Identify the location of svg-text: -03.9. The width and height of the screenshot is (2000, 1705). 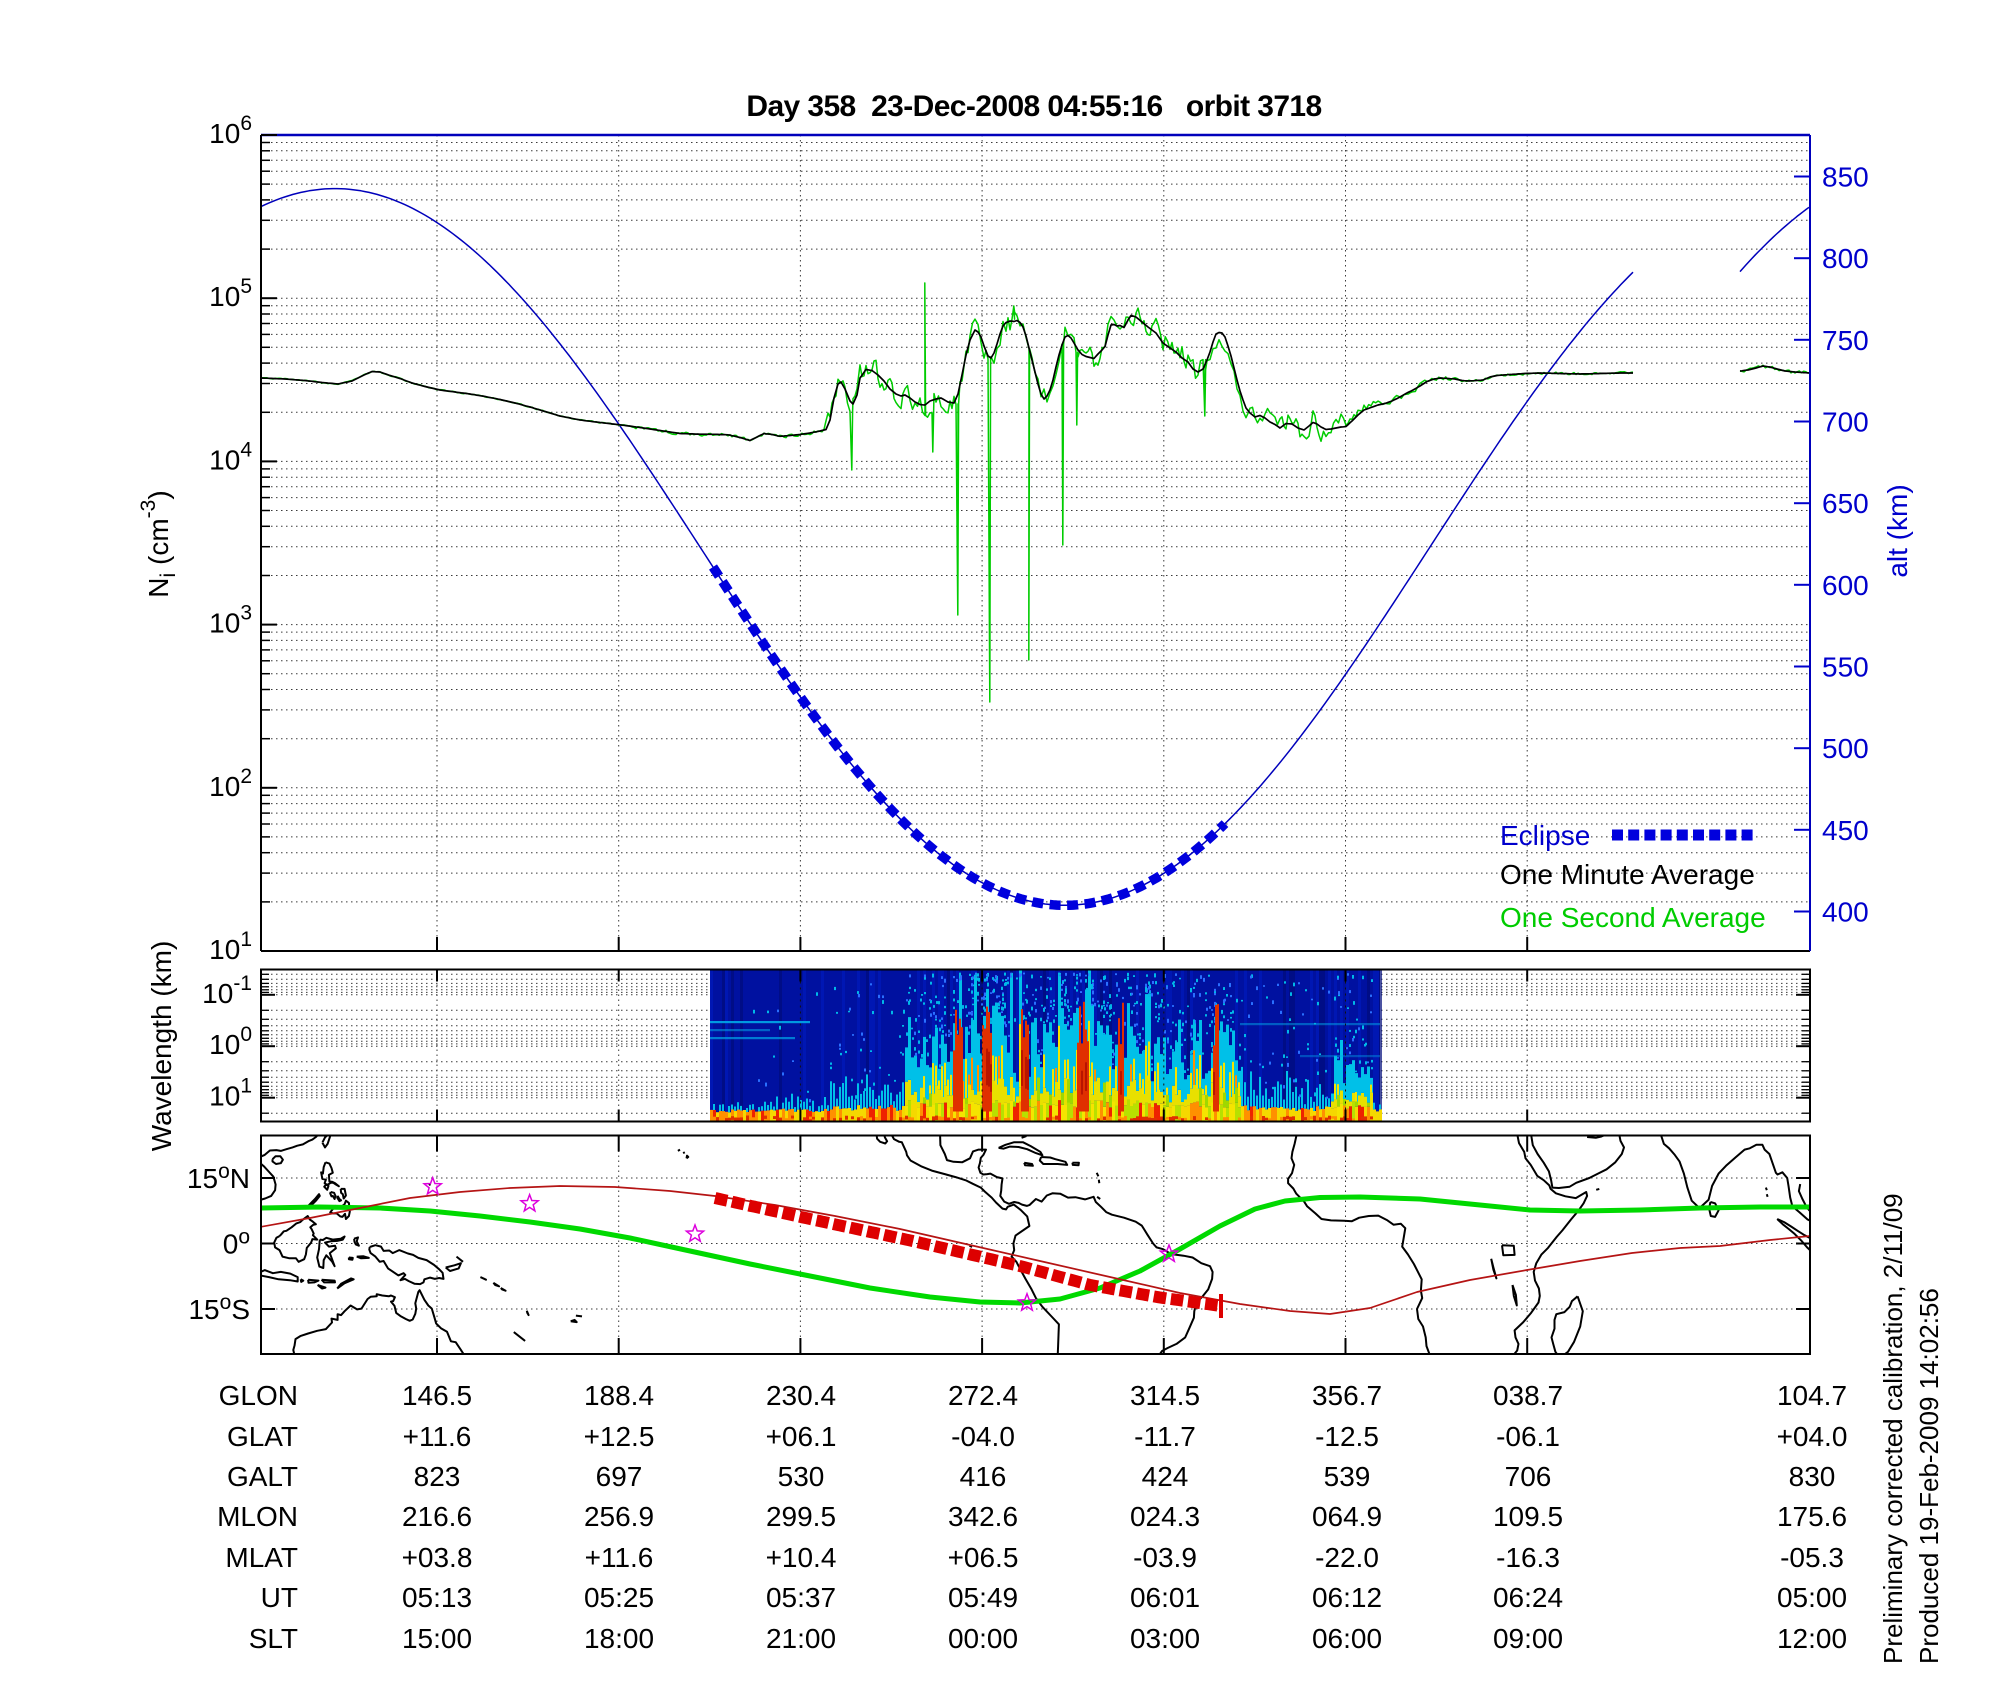
(1165, 1557).